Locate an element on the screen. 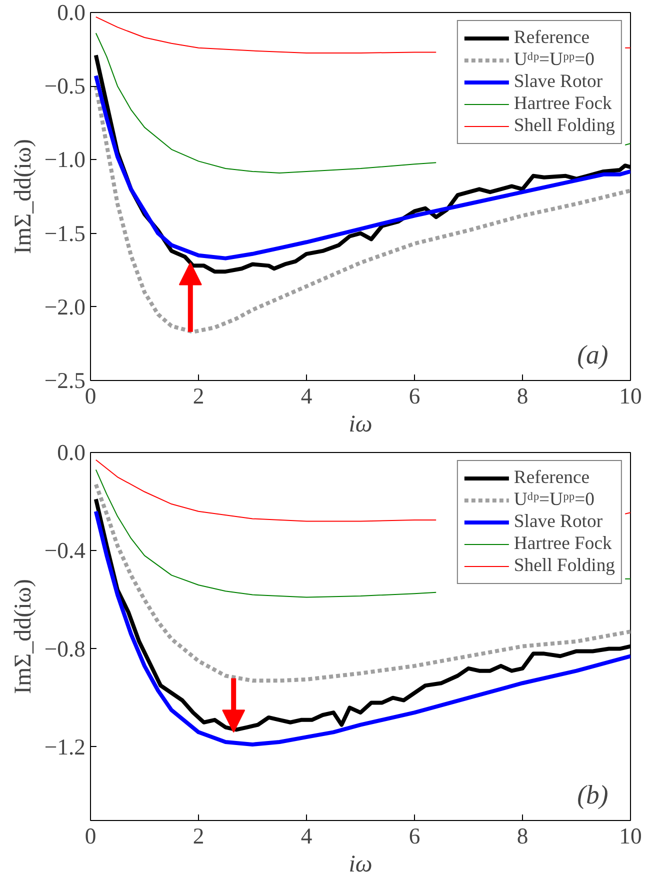  y-tick-label: −0.8 is located at coordinates (65, 649).